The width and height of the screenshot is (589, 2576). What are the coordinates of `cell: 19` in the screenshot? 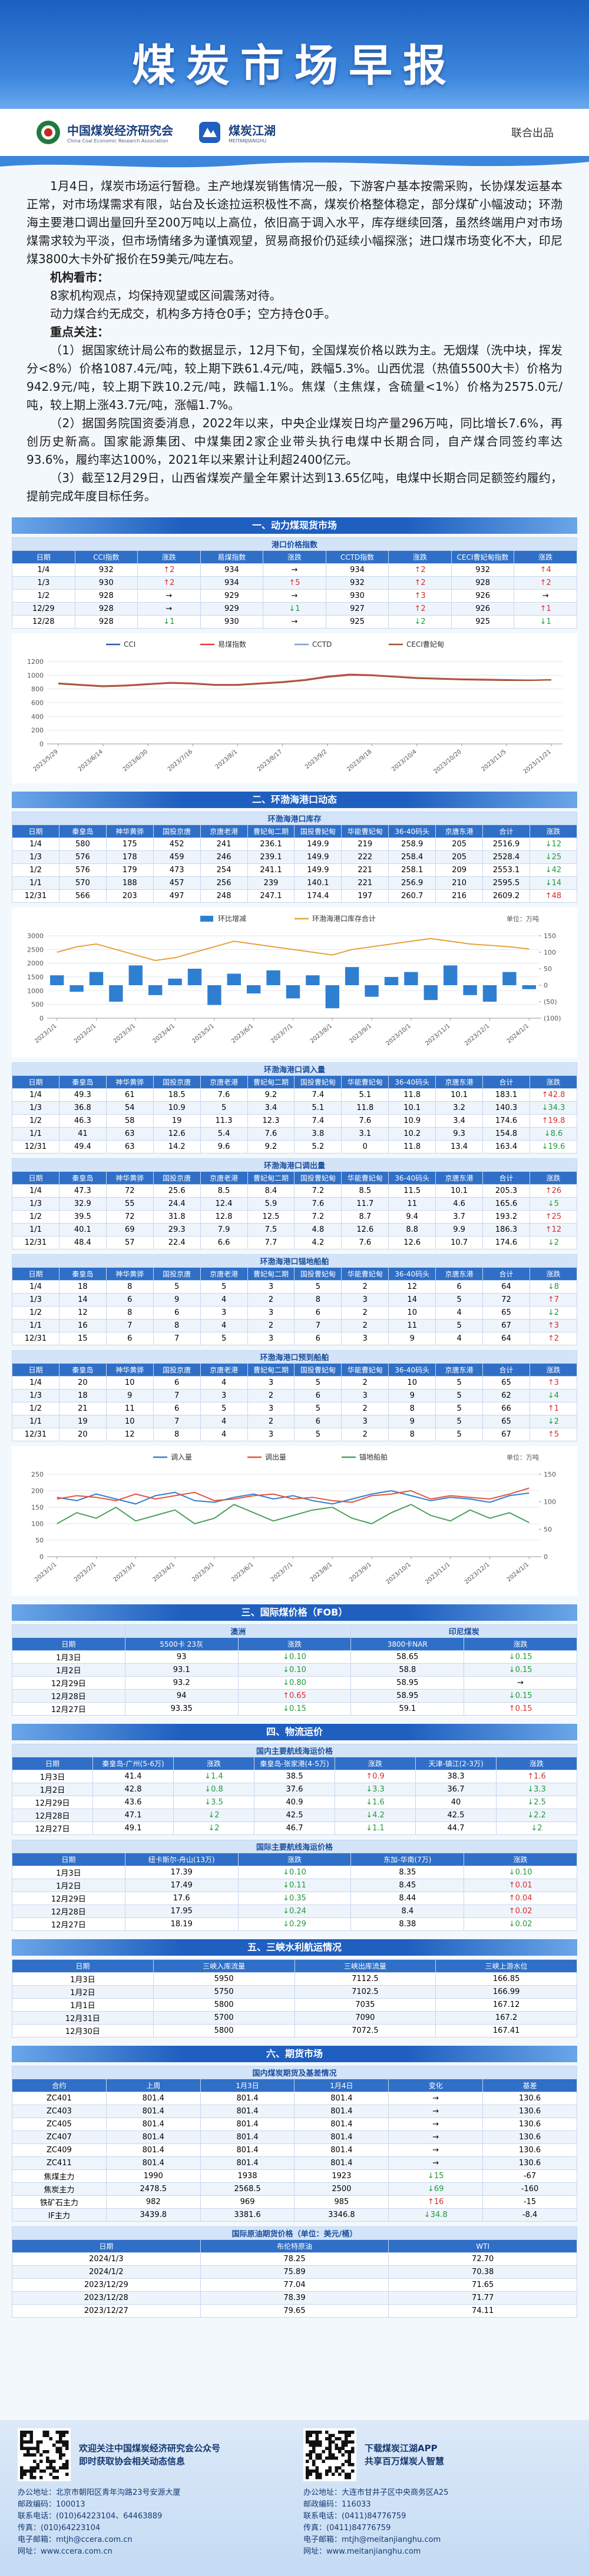 It's located at (177, 1121).